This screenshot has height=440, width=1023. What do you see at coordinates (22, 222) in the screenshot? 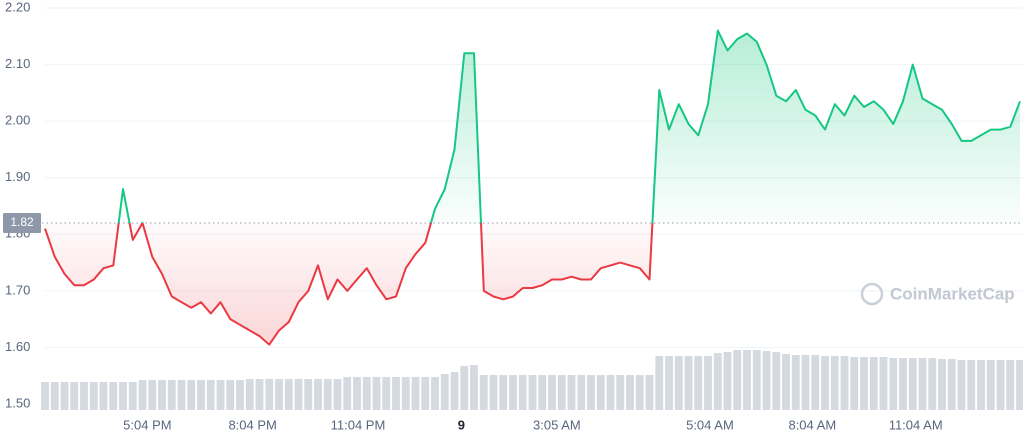
I see `baseline-label: 1.82` at bounding box center [22, 222].